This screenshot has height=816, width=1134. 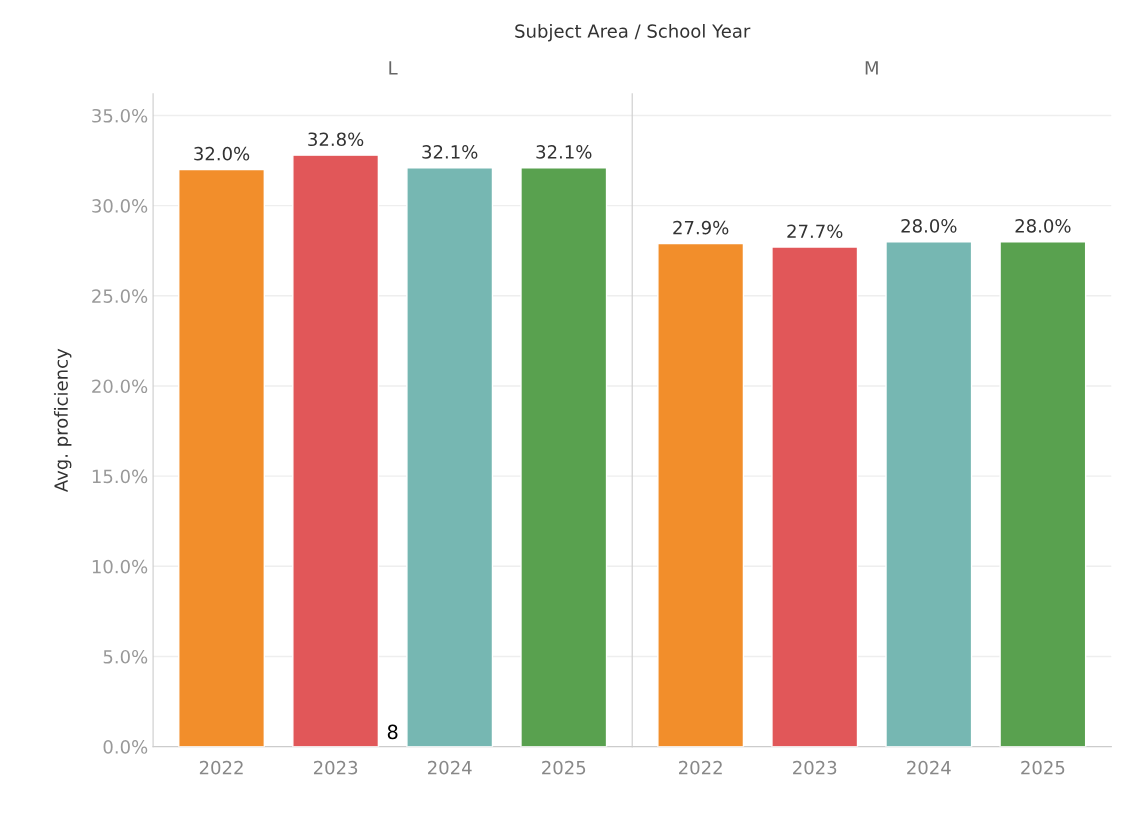 I want to click on chart-title: L, so click(x=393, y=68).